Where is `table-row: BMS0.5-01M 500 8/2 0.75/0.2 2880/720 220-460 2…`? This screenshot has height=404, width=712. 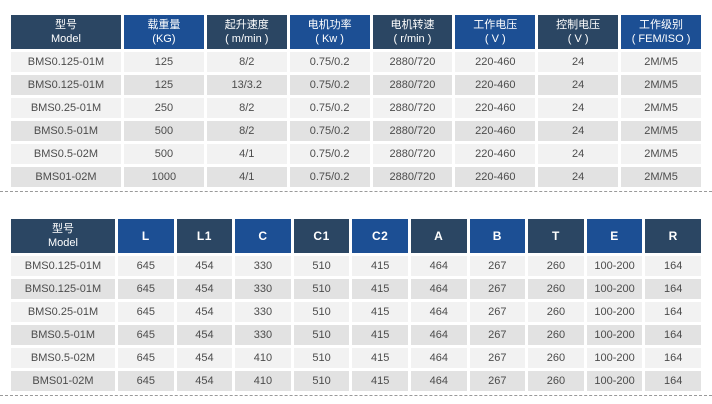
table-row: BMS0.5-01M 500 8/2 0.75/0.2 2880/720 220-460 2… is located at coordinates (356, 131).